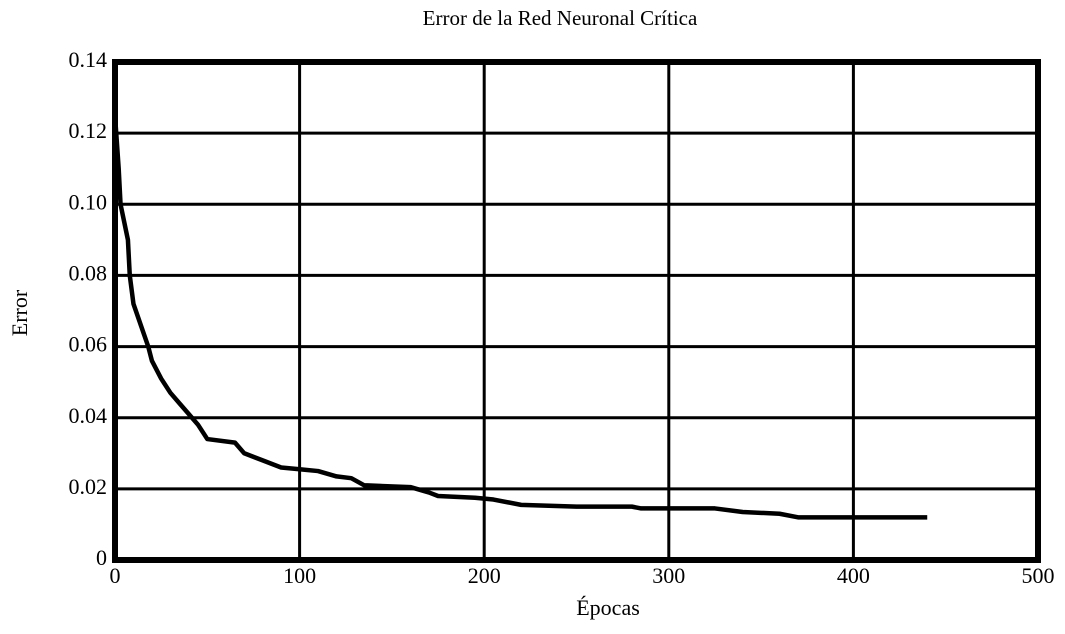 Image resolution: width=1065 pixels, height=634 pixels. What do you see at coordinates (853, 575) in the screenshot?
I see `x-tick-label: 400` at bounding box center [853, 575].